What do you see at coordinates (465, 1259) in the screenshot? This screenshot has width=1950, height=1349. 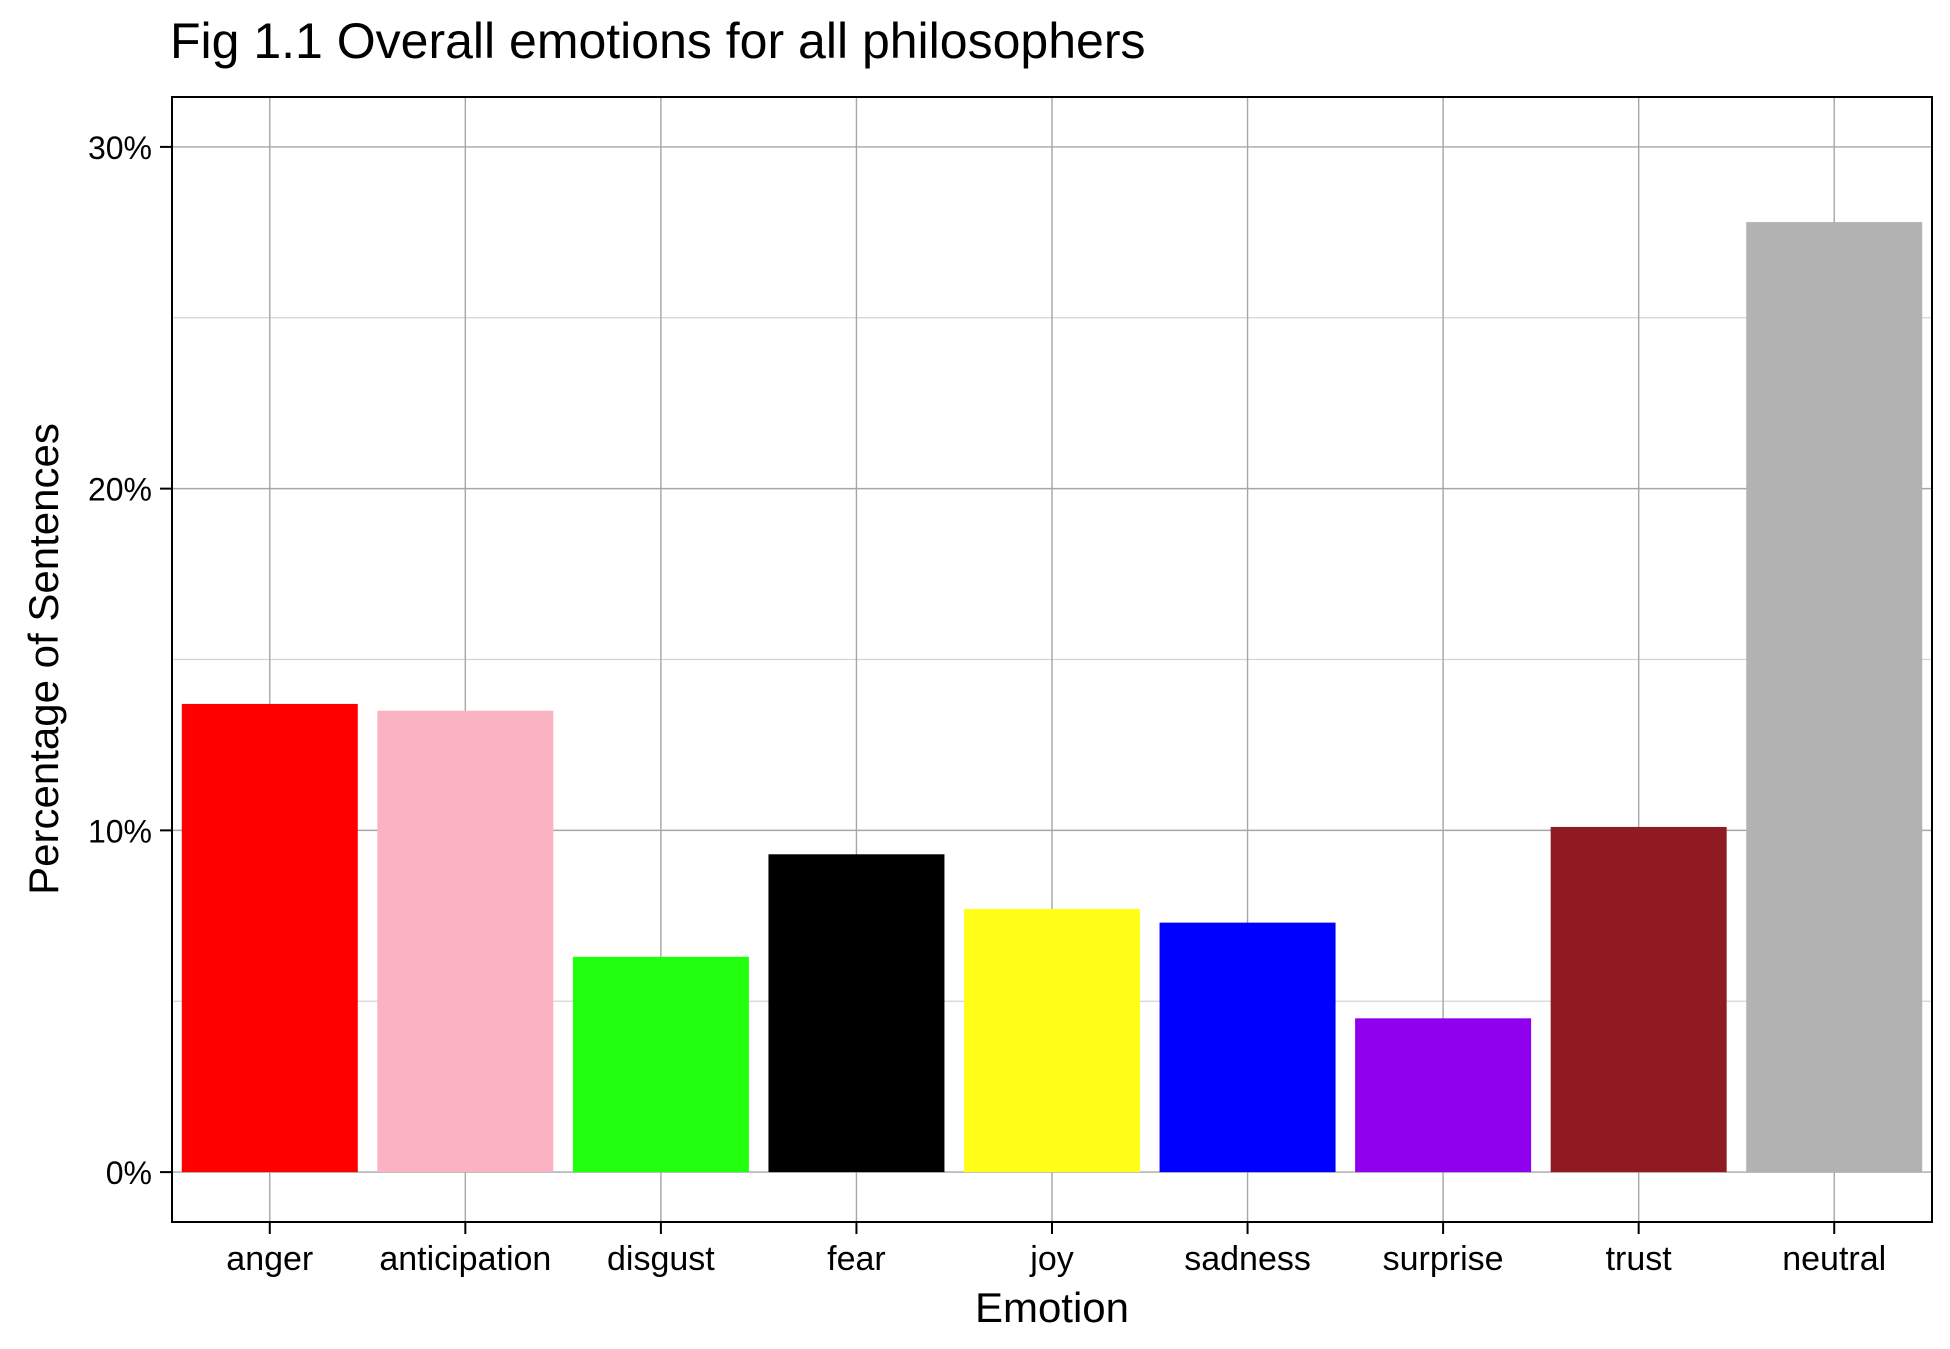 I see `x-tick-label-anticipation: anticipation` at bounding box center [465, 1259].